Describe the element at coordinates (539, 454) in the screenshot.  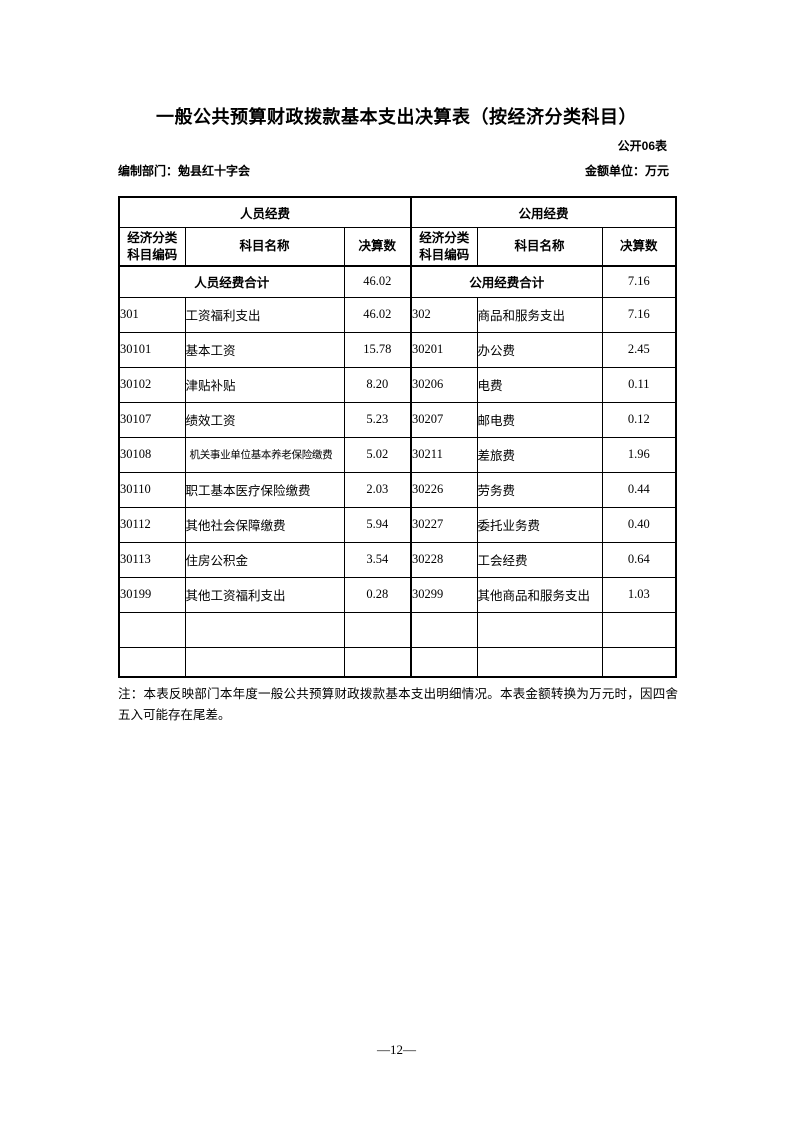
I see `cell-name: 差旅费` at that location.